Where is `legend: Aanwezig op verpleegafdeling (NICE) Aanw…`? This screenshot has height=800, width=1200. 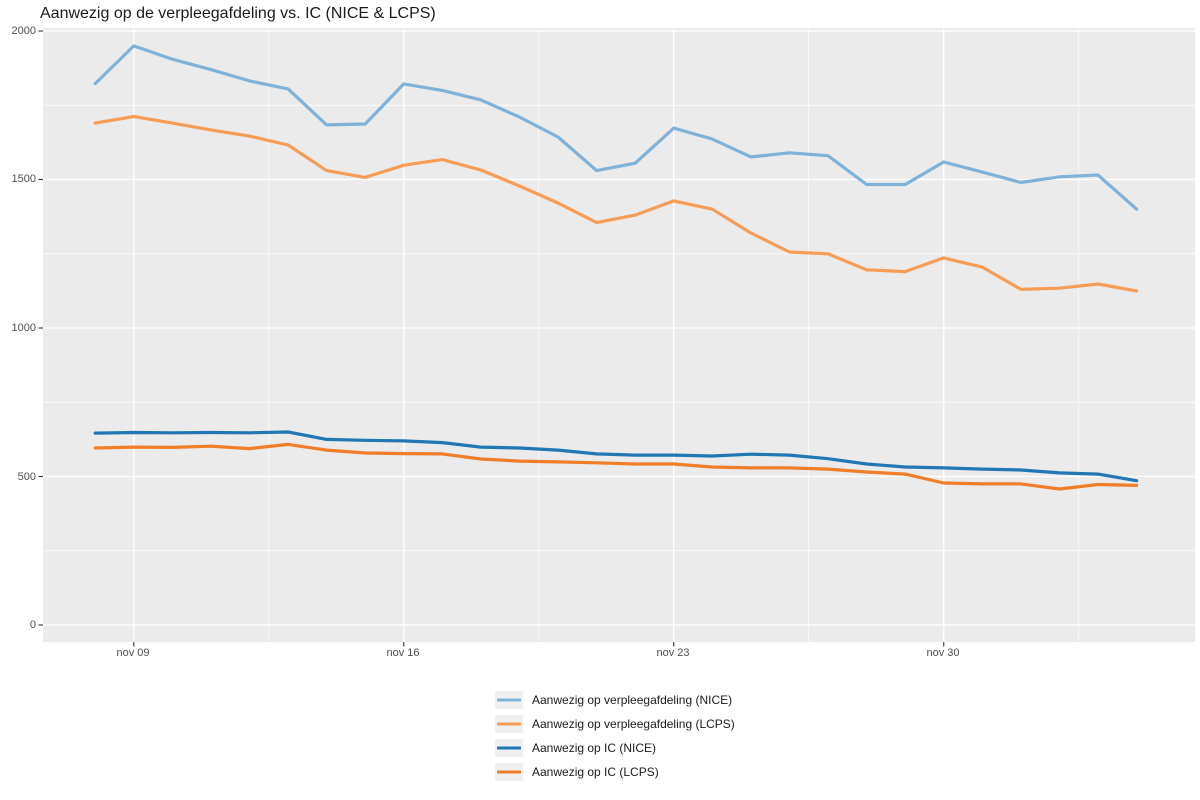
legend: Aanwezig op verpleegafdeling (NICE) Aanw… is located at coordinates (615, 736).